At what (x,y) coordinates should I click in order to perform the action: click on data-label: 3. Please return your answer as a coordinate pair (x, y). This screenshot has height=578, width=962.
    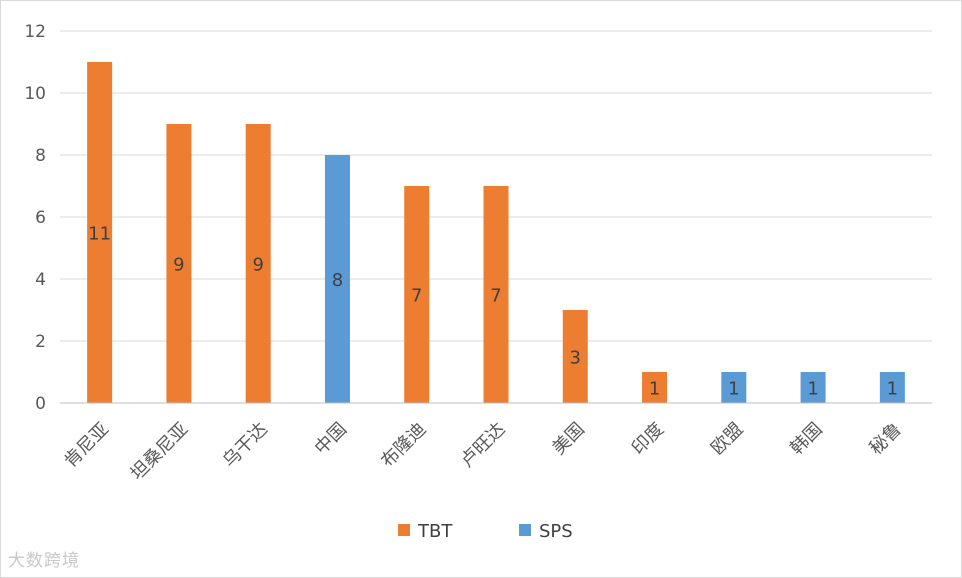
    Looking at the image, I should click on (575, 358).